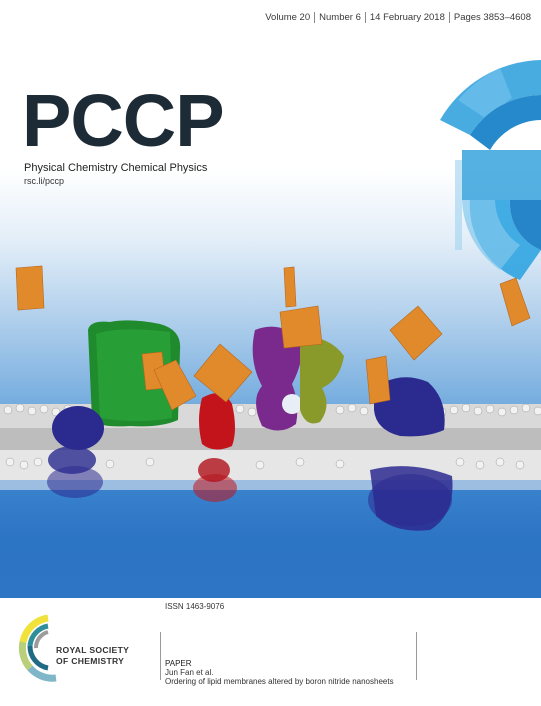  Describe the element at coordinates (195, 606) in the screenshot. I see `issn-label: ISSN 1463-9076` at that location.